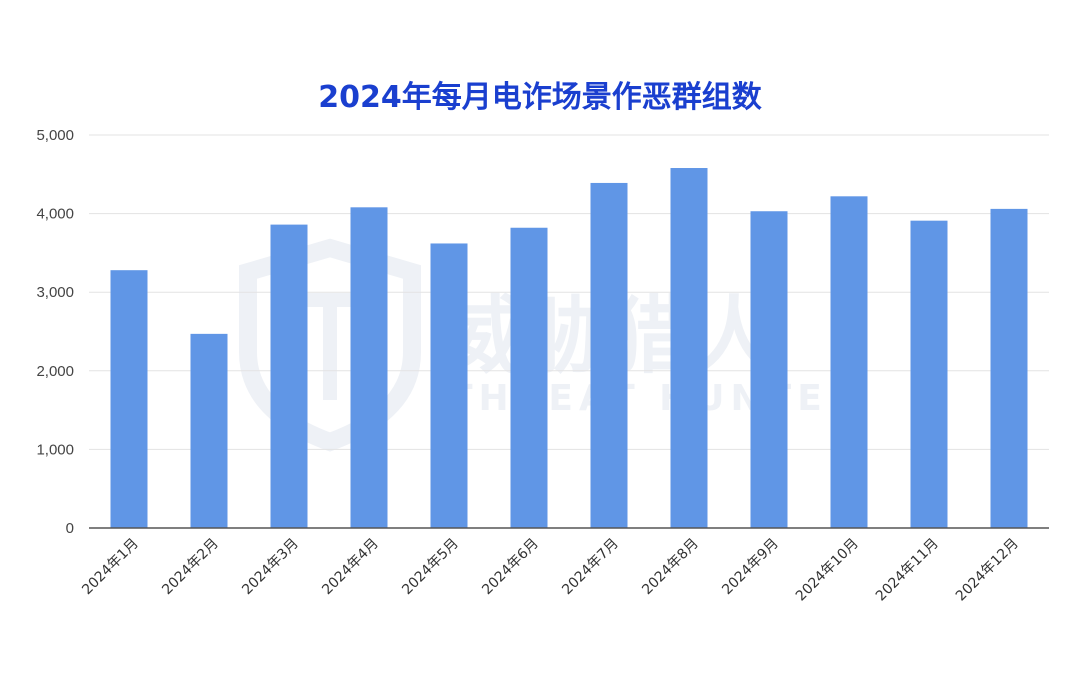 This screenshot has height=694, width=1080. Describe the element at coordinates (55, 332) in the screenshot. I see `y-axis-tick-labels: 0 1,000 2,000 3,000 4,000 5,000` at that location.